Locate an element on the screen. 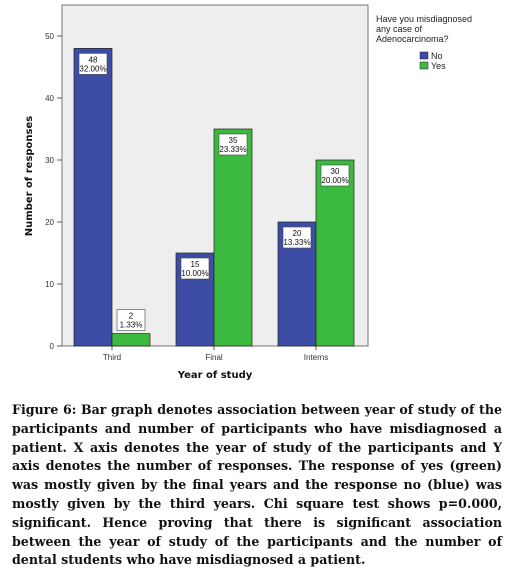 This screenshot has width=514, height=580. x-tick-label: Interns is located at coordinates (316, 357).